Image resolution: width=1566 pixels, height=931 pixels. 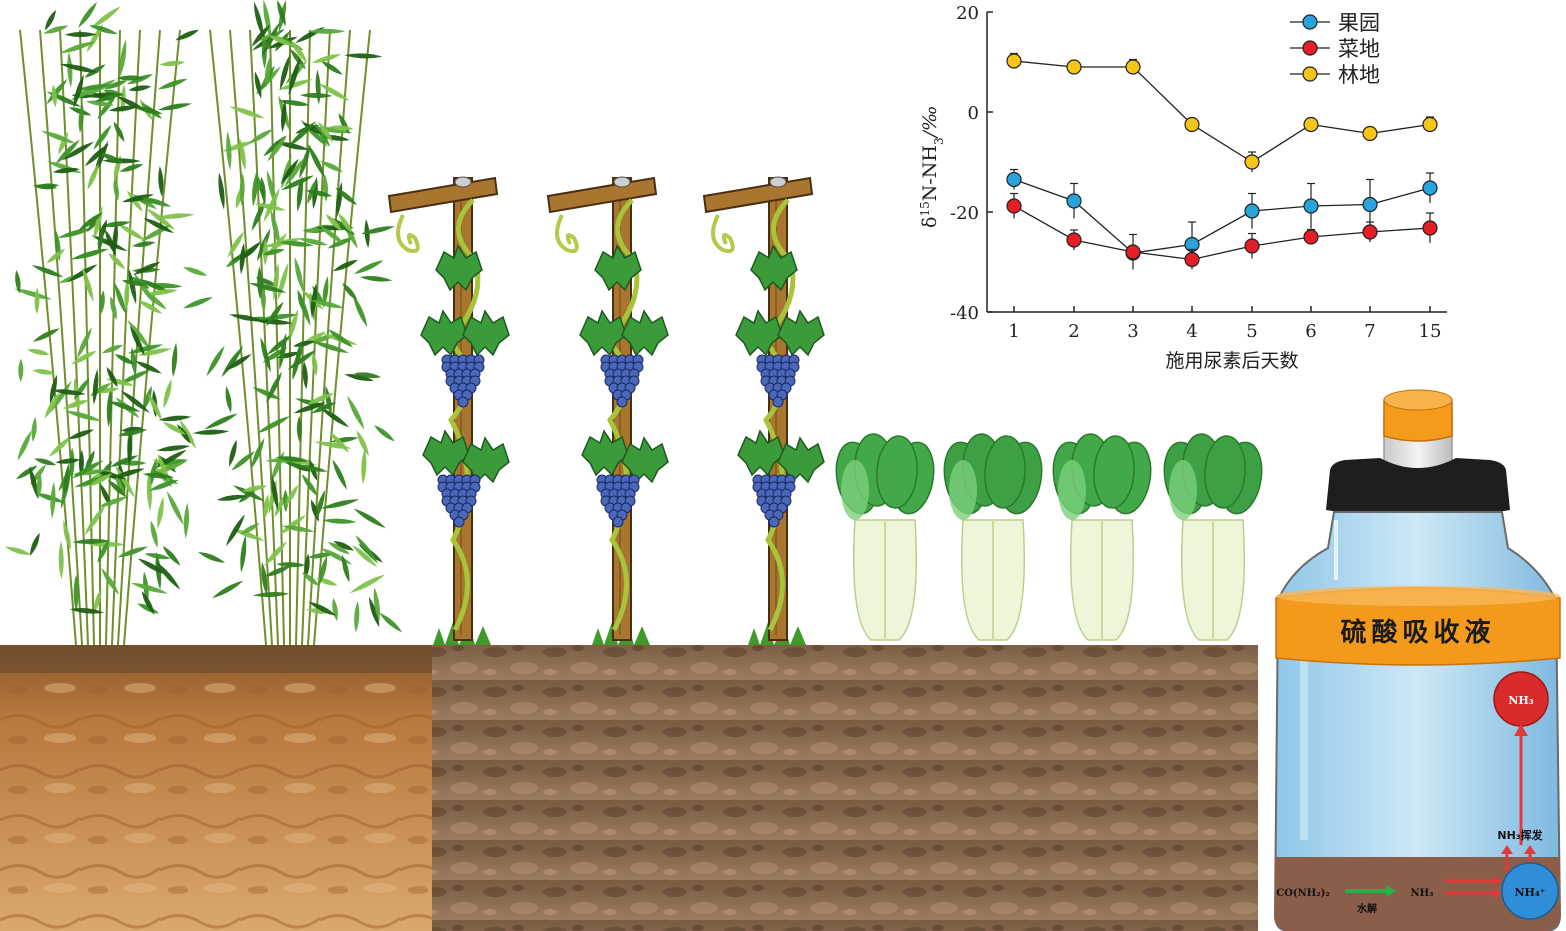 I want to click on nh4-label: NH₄⁺, so click(x=1529, y=892).